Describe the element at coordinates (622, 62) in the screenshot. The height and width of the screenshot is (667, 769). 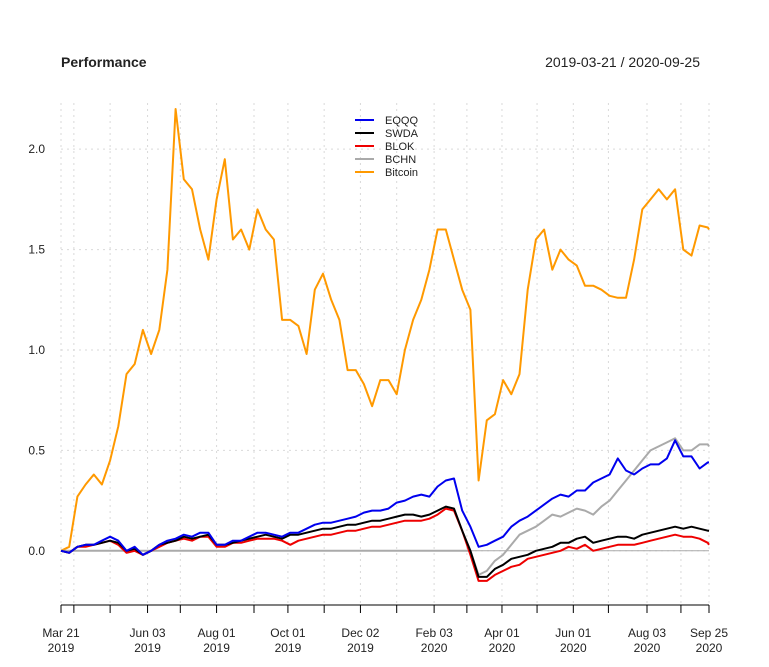
I see `date-range-label: 2019-03-21 / 2020-09-25` at that location.